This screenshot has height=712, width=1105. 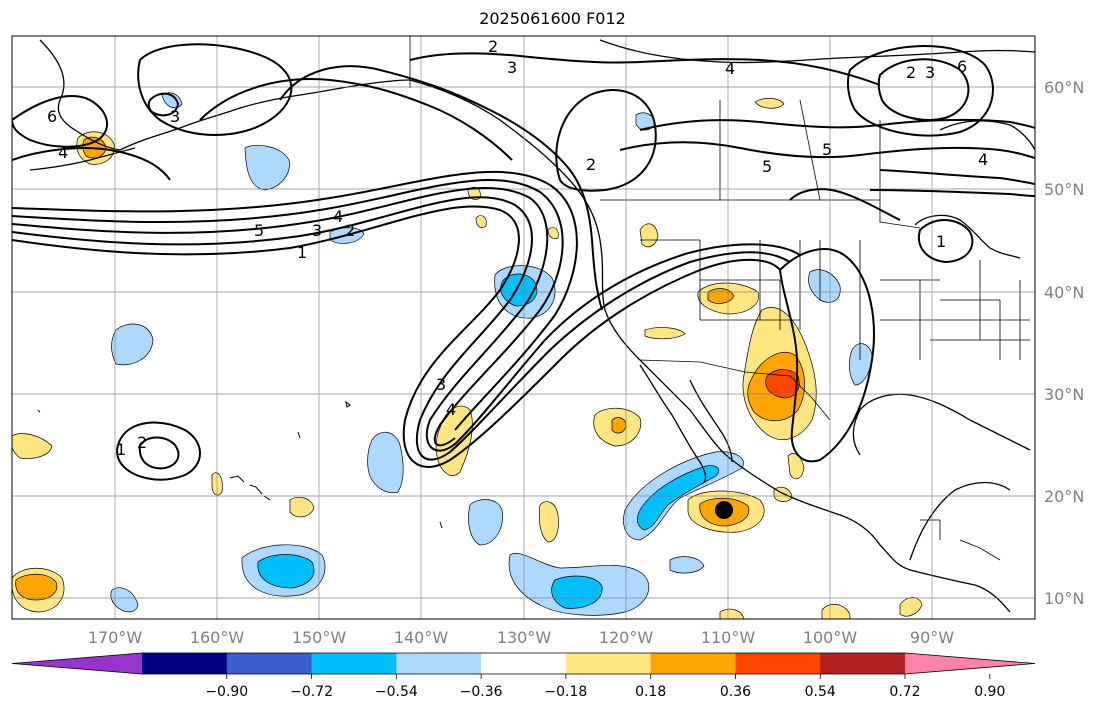 I want to click on fill-blue-pacific-west, so click(x=132, y=344).